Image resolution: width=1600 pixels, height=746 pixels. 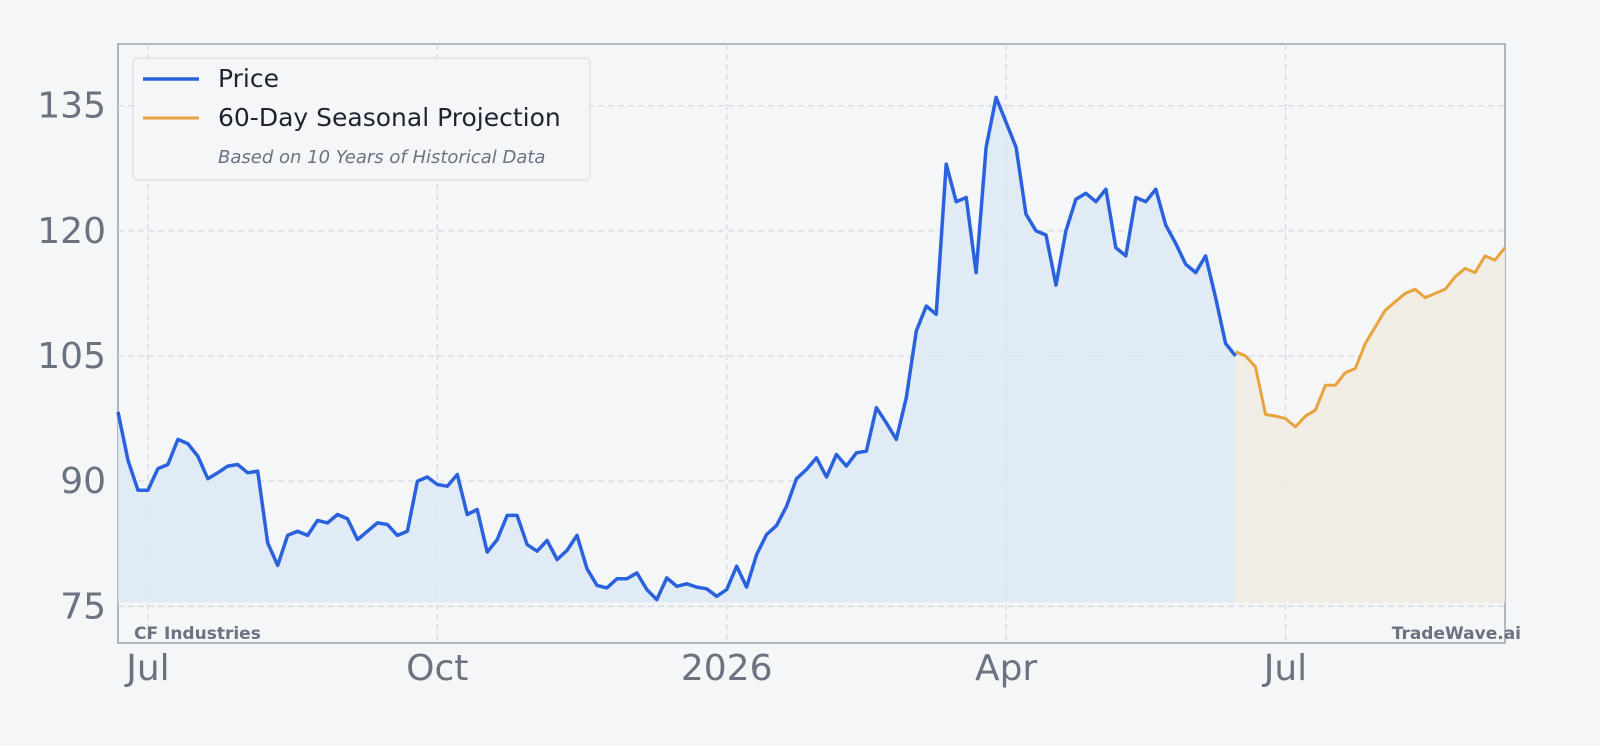 I want to click on legend-box, so click(x=361, y=119).